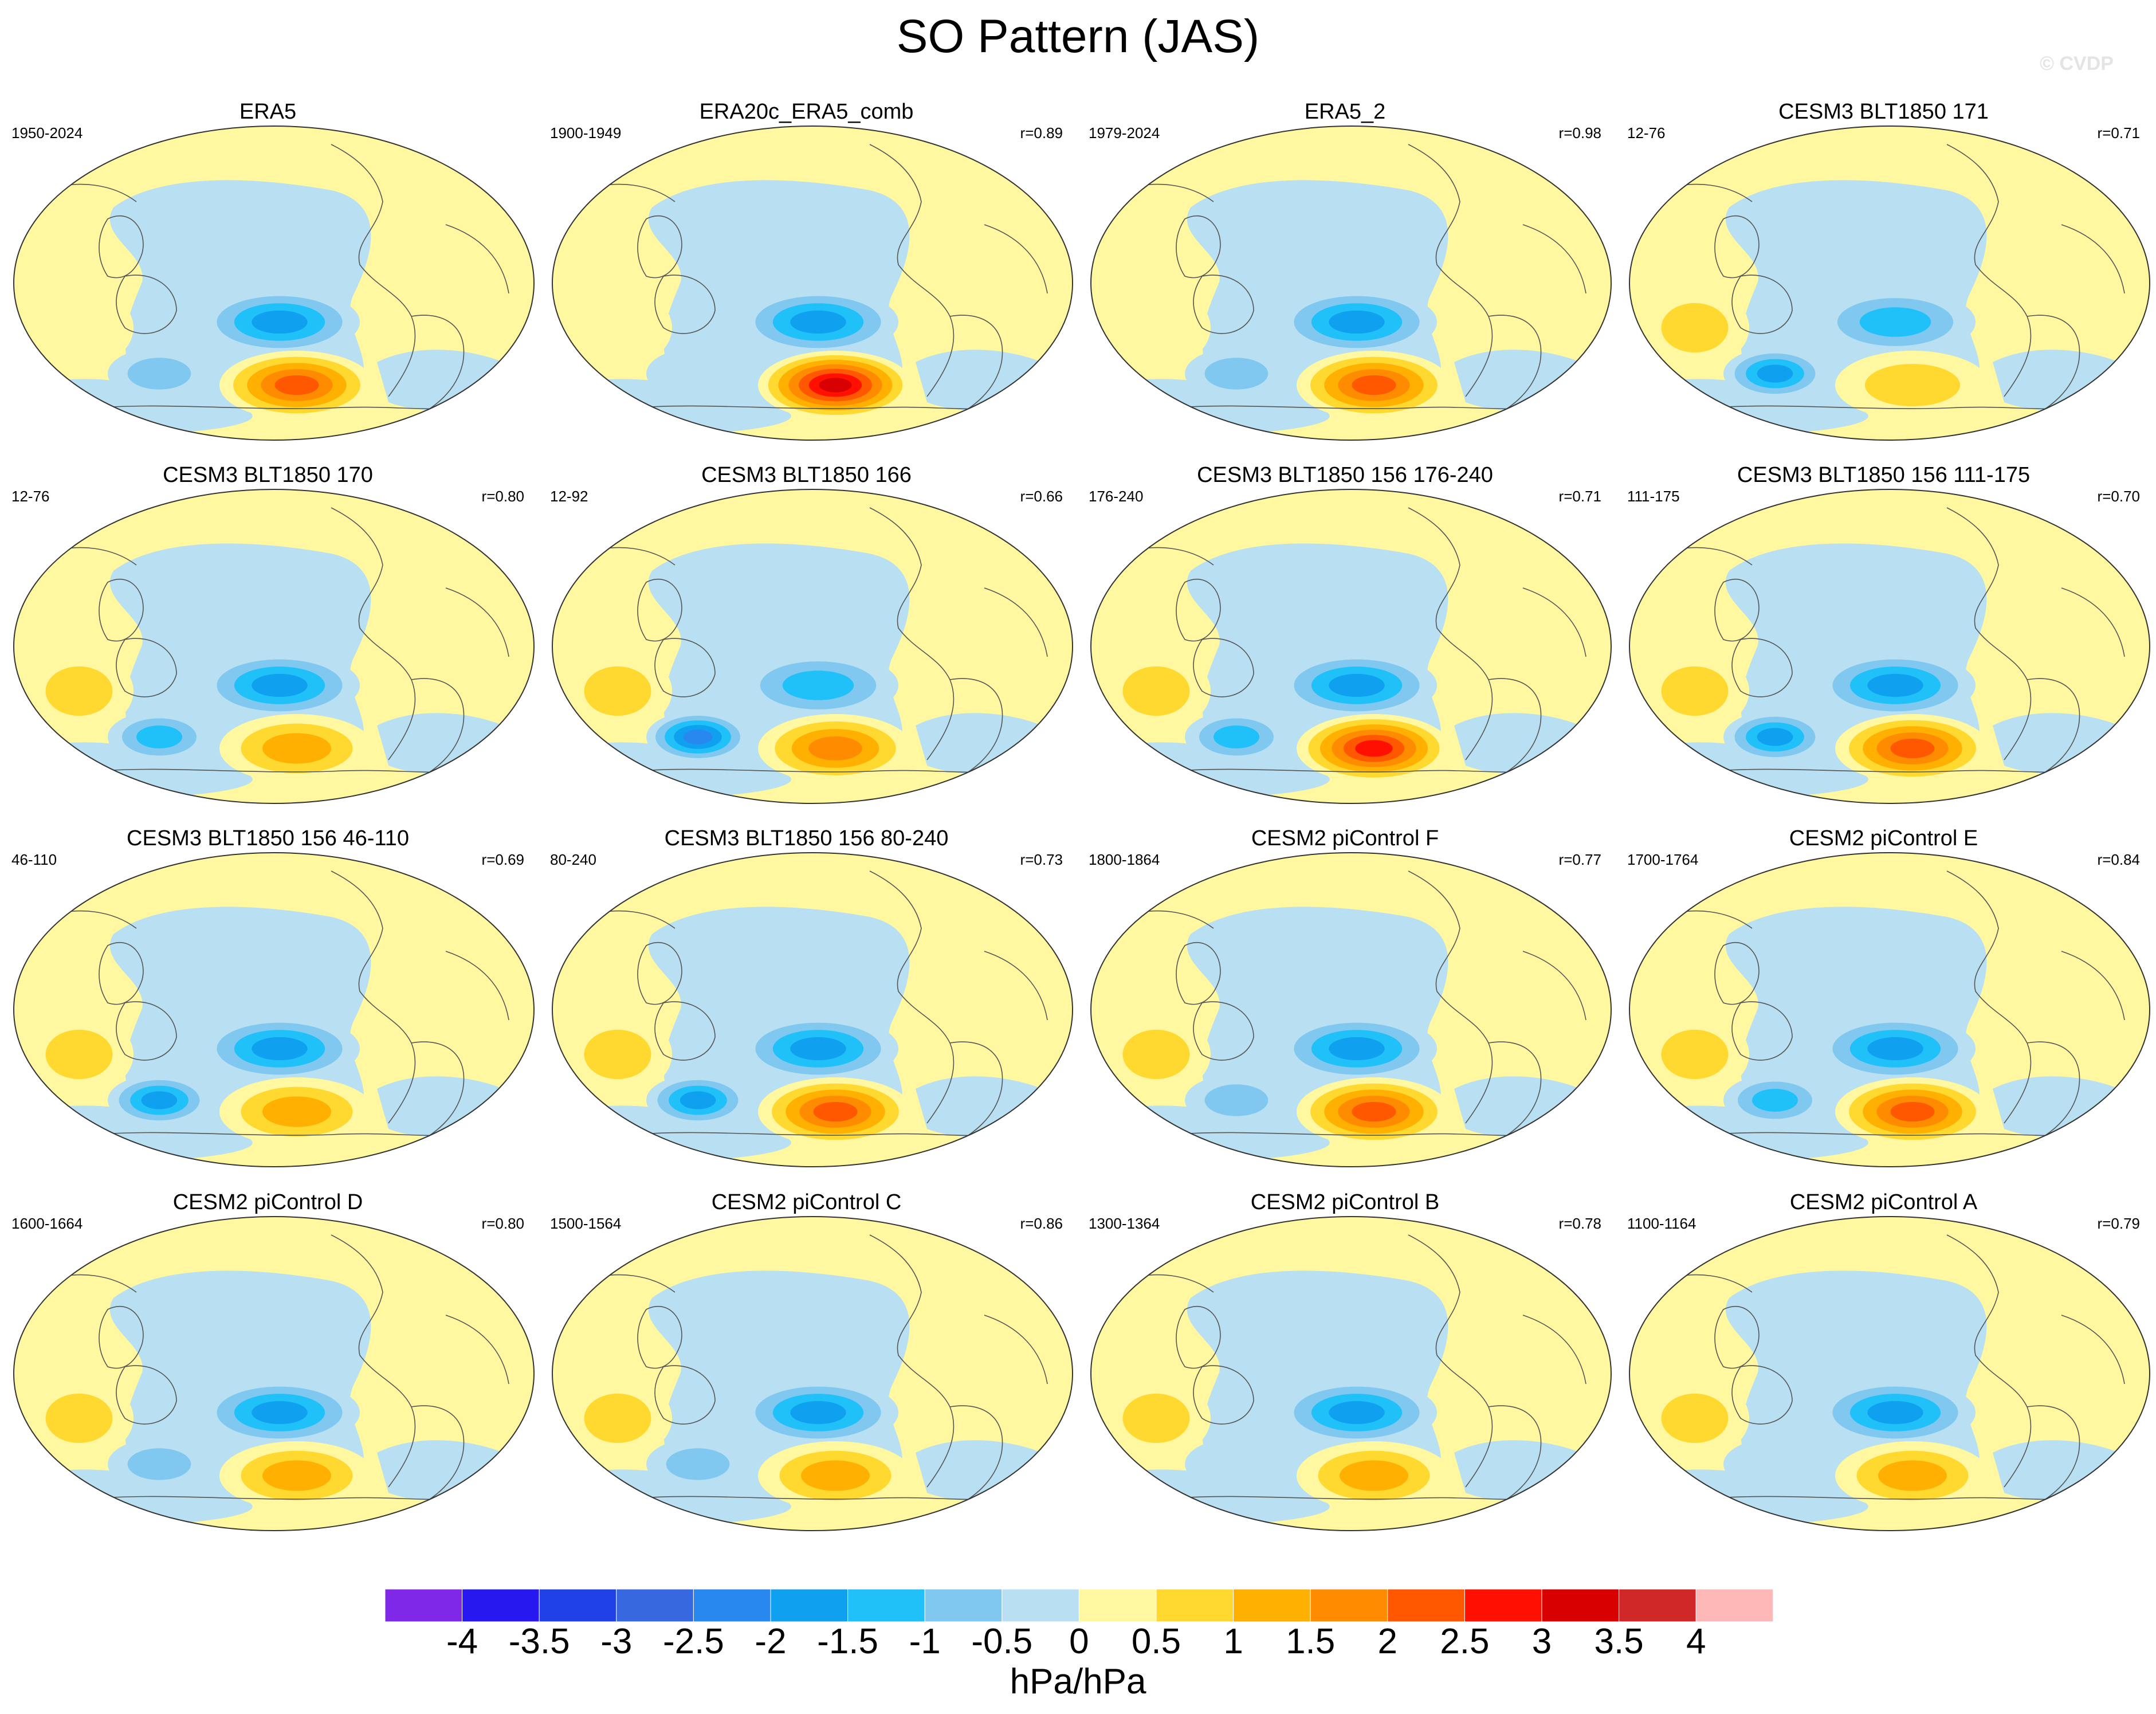 The image size is (2156, 1714). What do you see at coordinates (693, 1641) in the screenshot?
I see `colorbar-tick-label: -2.5` at bounding box center [693, 1641].